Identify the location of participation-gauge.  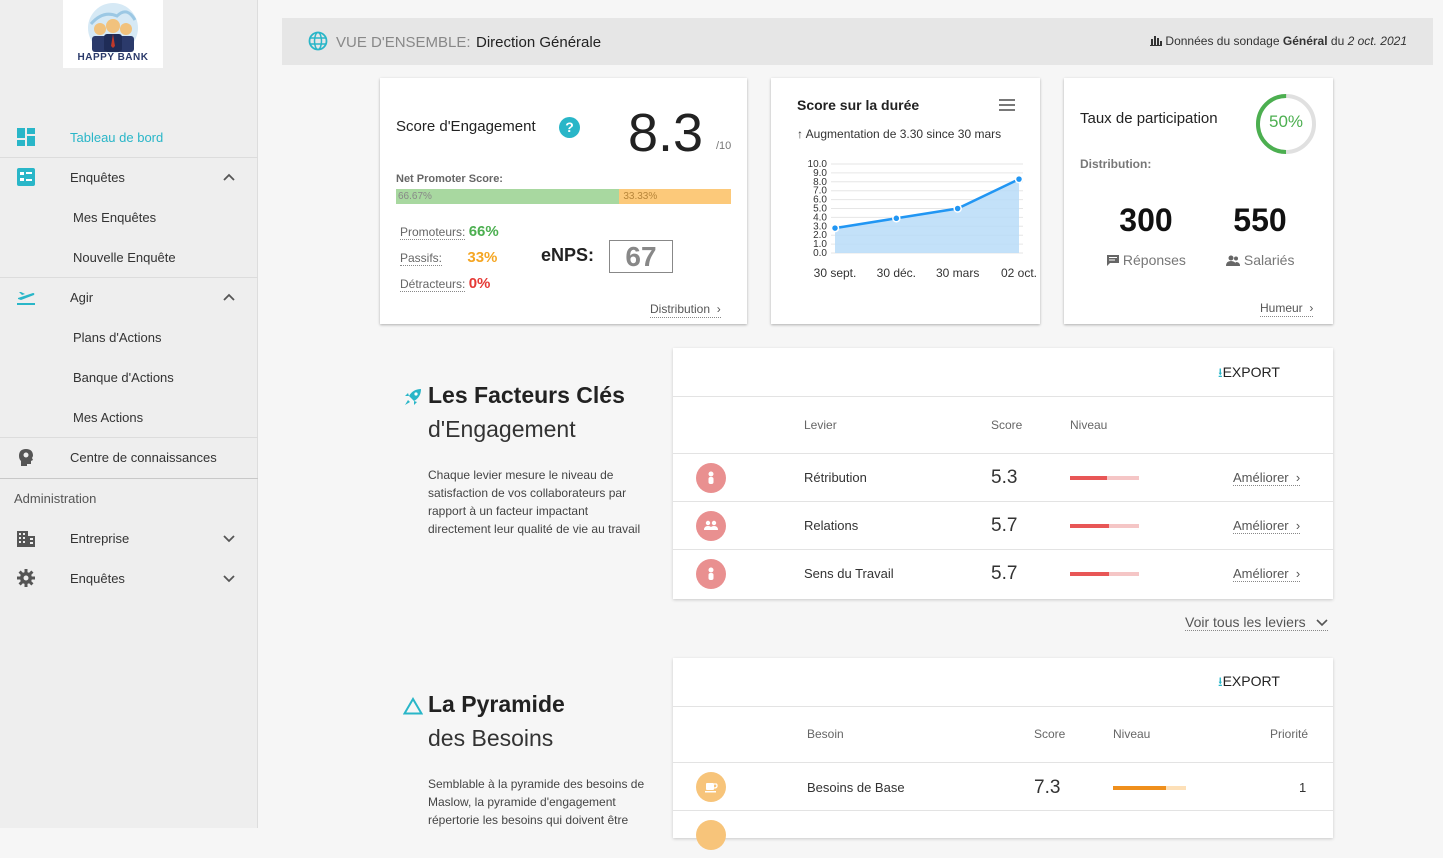
(1286, 124).